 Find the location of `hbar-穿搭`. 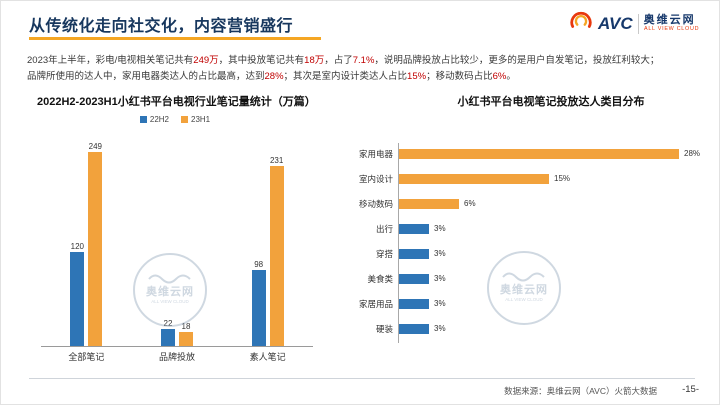

hbar-穿搭 is located at coordinates (414, 253).